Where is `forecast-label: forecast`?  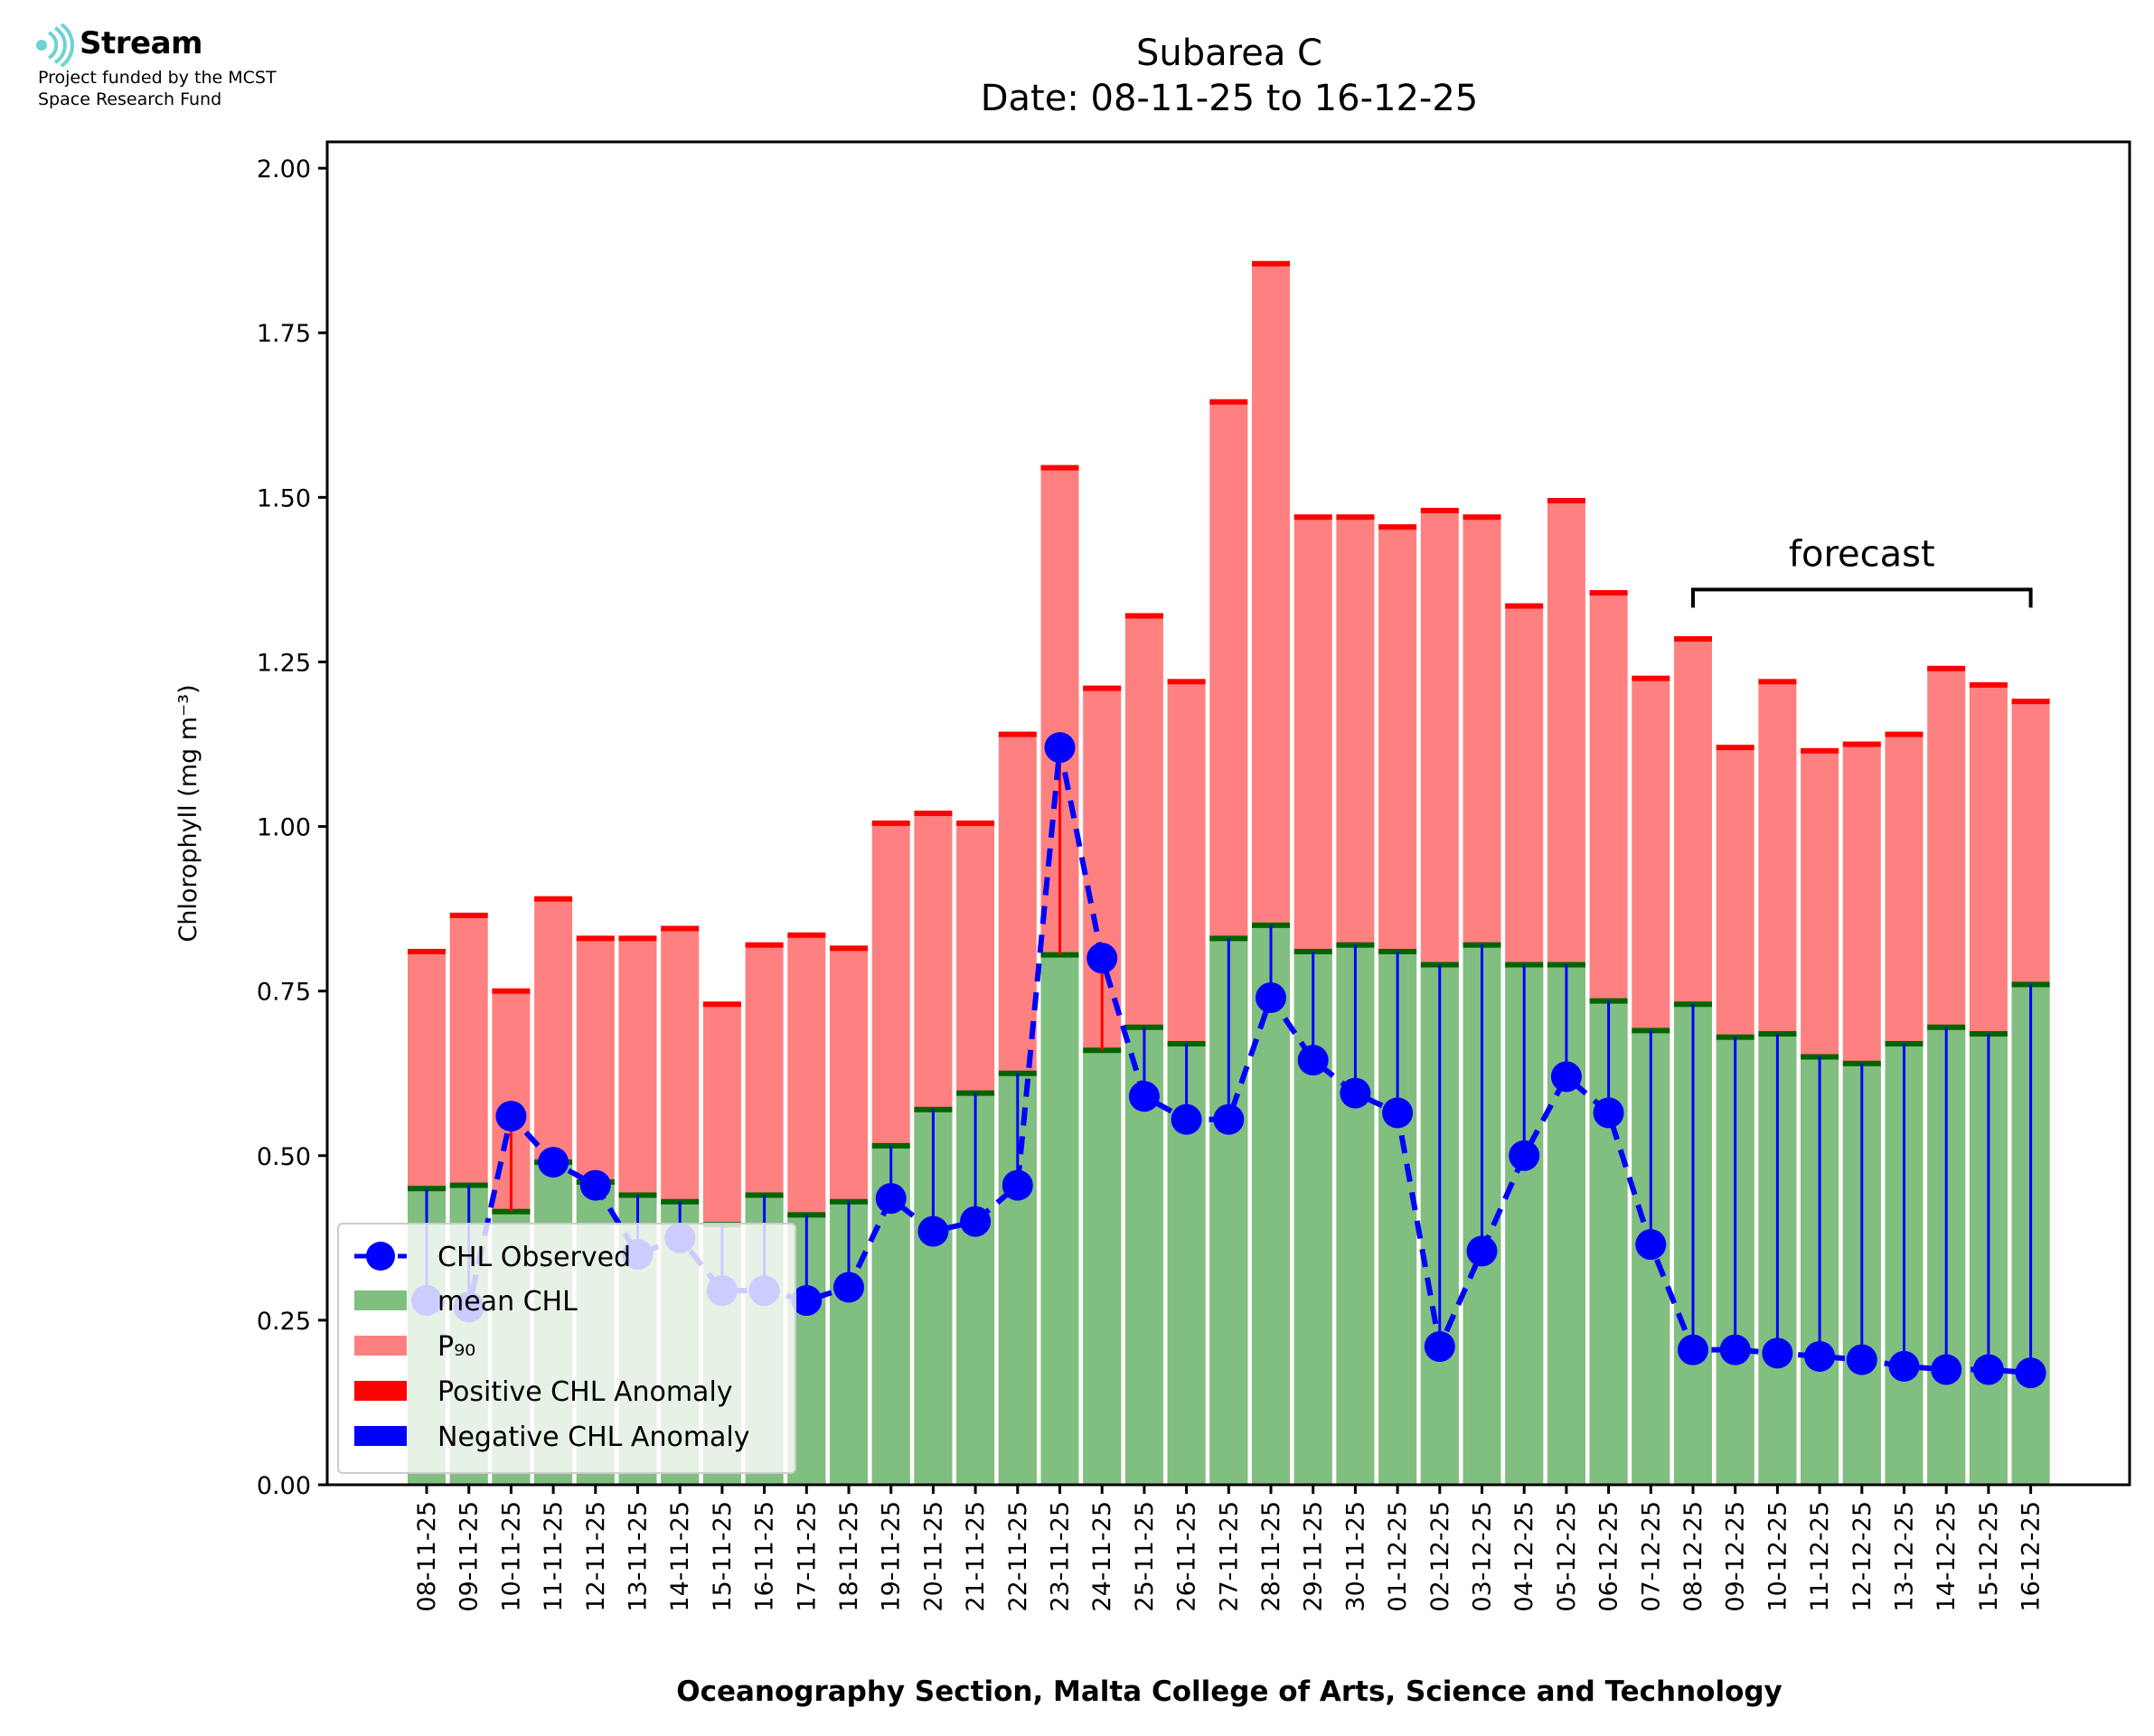
forecast-label: forecast is located at coordinates (1862, 554).